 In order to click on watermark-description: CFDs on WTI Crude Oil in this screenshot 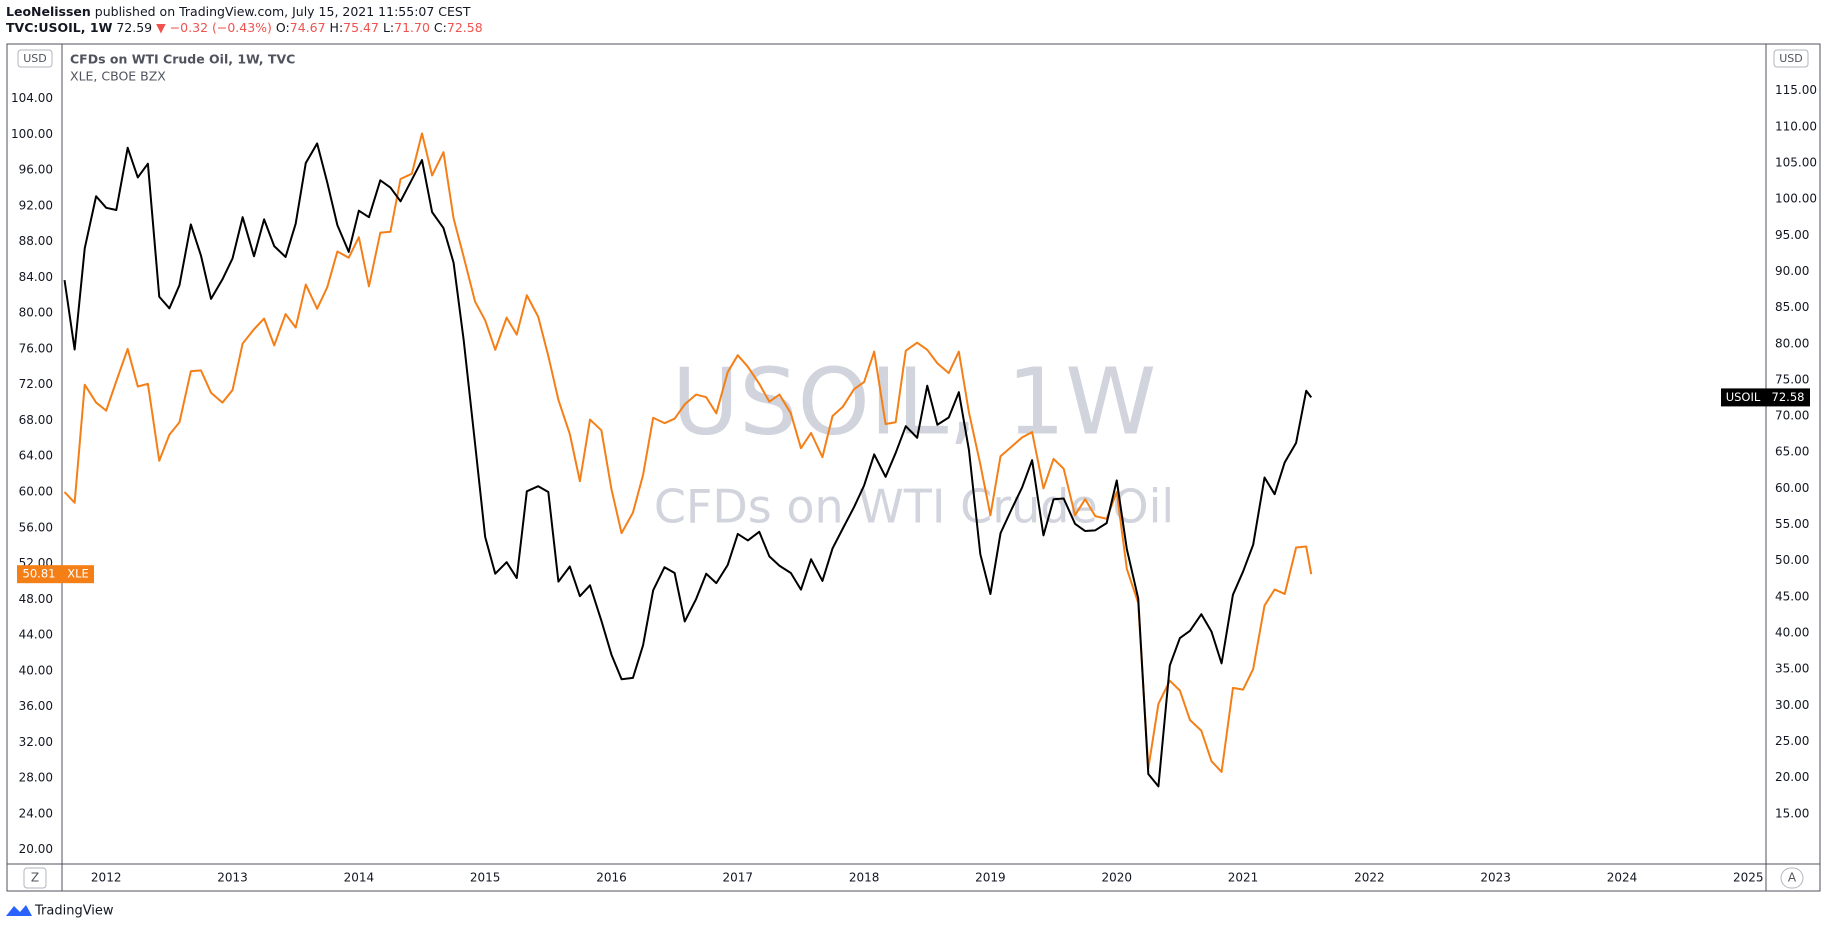, I will do `click(914, 507)`.